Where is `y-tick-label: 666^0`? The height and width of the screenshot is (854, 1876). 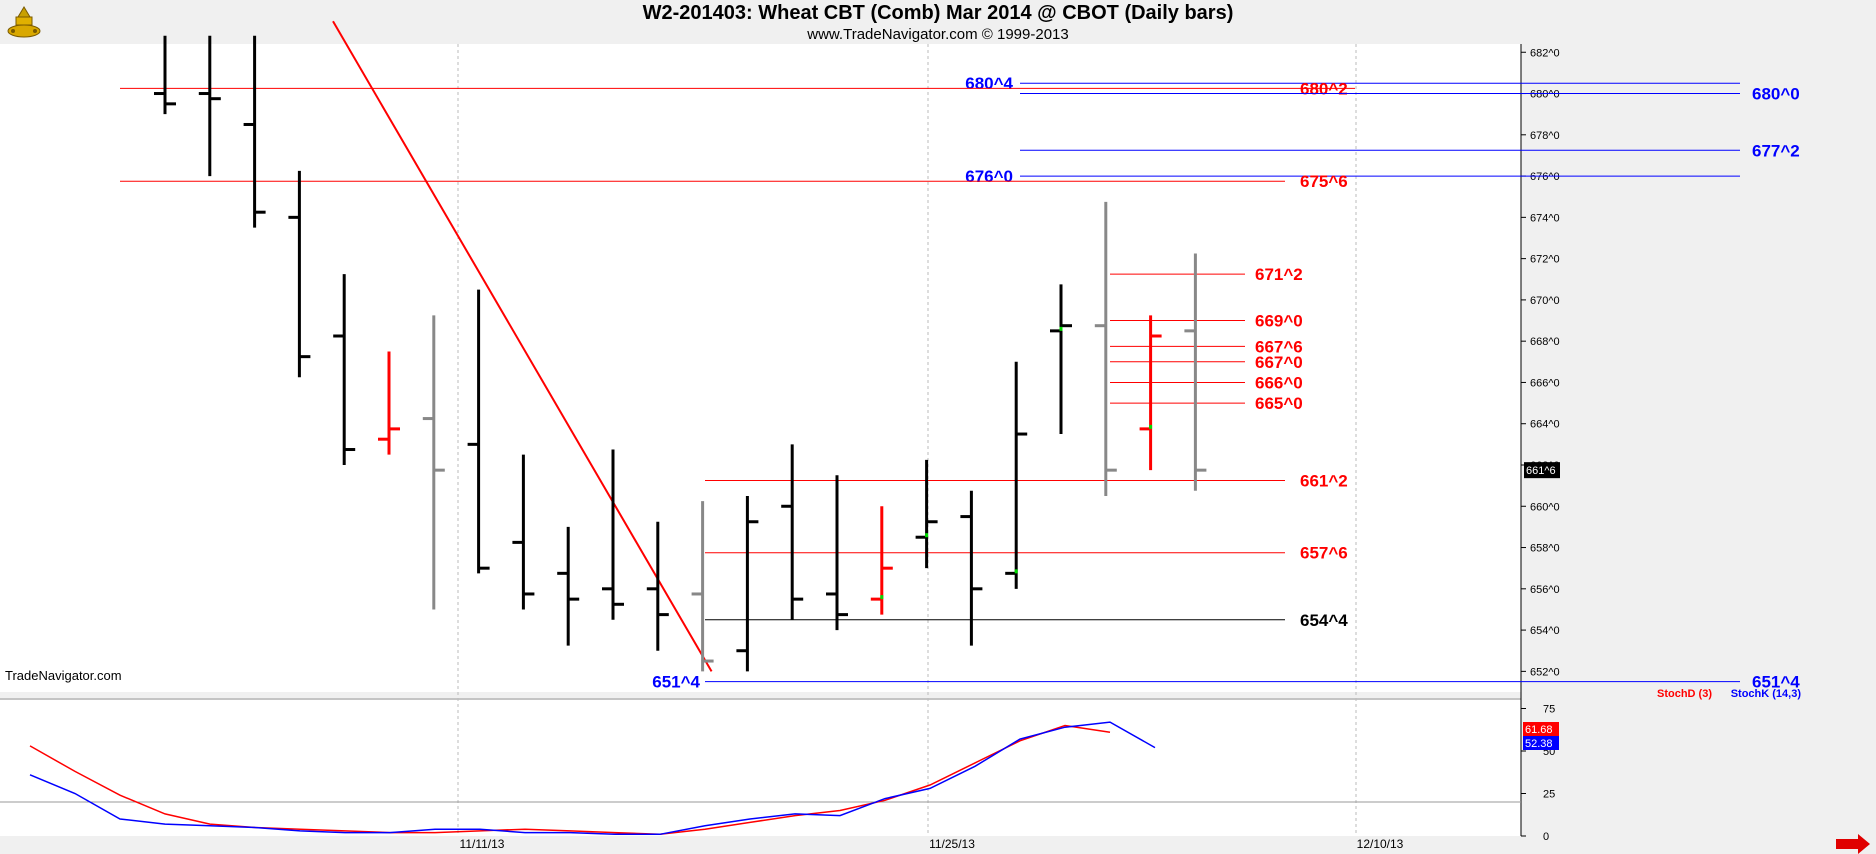
y-tick-label: 666^0 is located at coordinates (1545, 383).